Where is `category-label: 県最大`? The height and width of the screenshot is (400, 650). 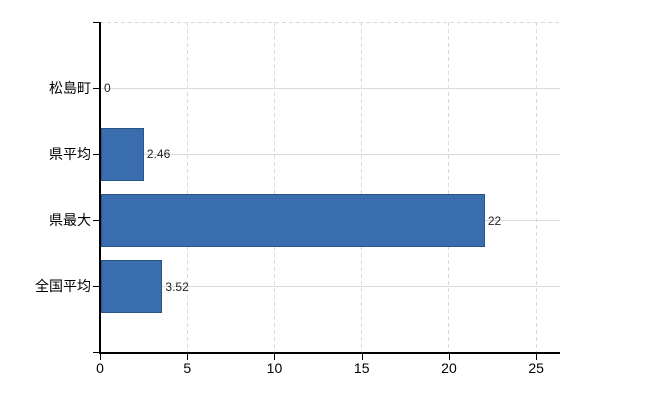 category-label: 県最大 is located at coordinates (70, 220).